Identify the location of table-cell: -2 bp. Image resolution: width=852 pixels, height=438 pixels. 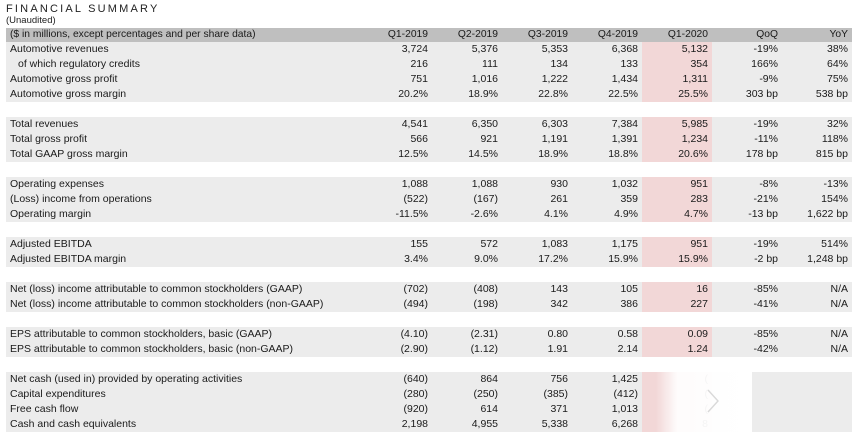
(747, 259).